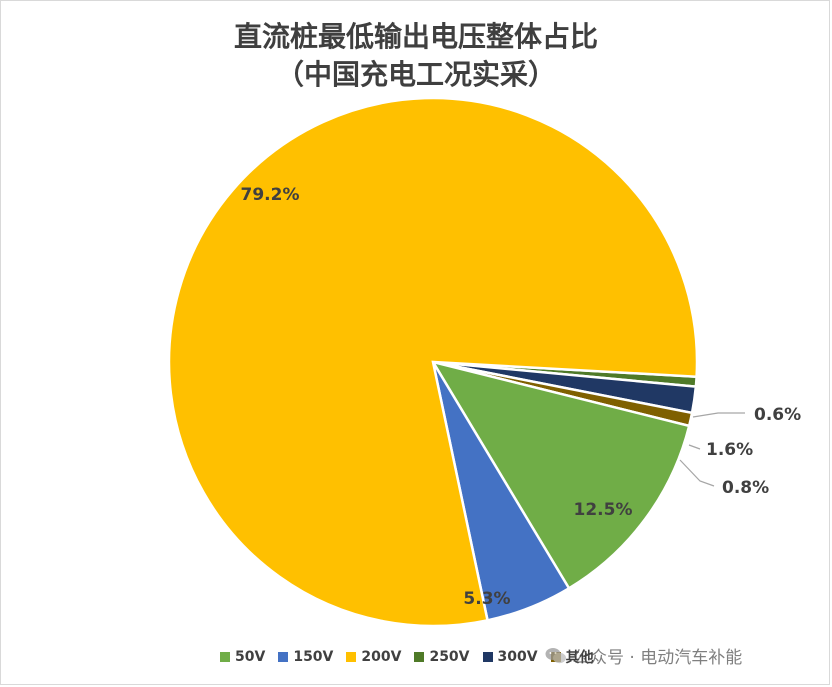 The width and height of the screenshot is (832, 687). What do you see at coordinates (283, 657) in the screenshot?
I see `legend-swatch-150v` at bounding box center [283, 657].